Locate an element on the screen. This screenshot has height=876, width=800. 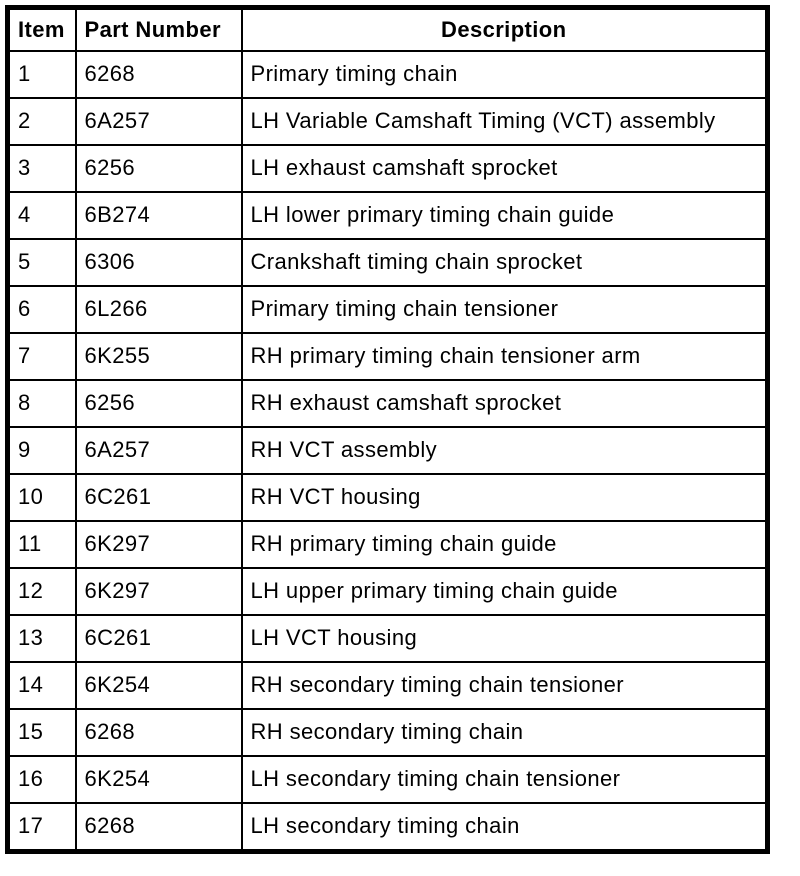
part-number-cell: 6L266 is located at coordinates (158, 309).